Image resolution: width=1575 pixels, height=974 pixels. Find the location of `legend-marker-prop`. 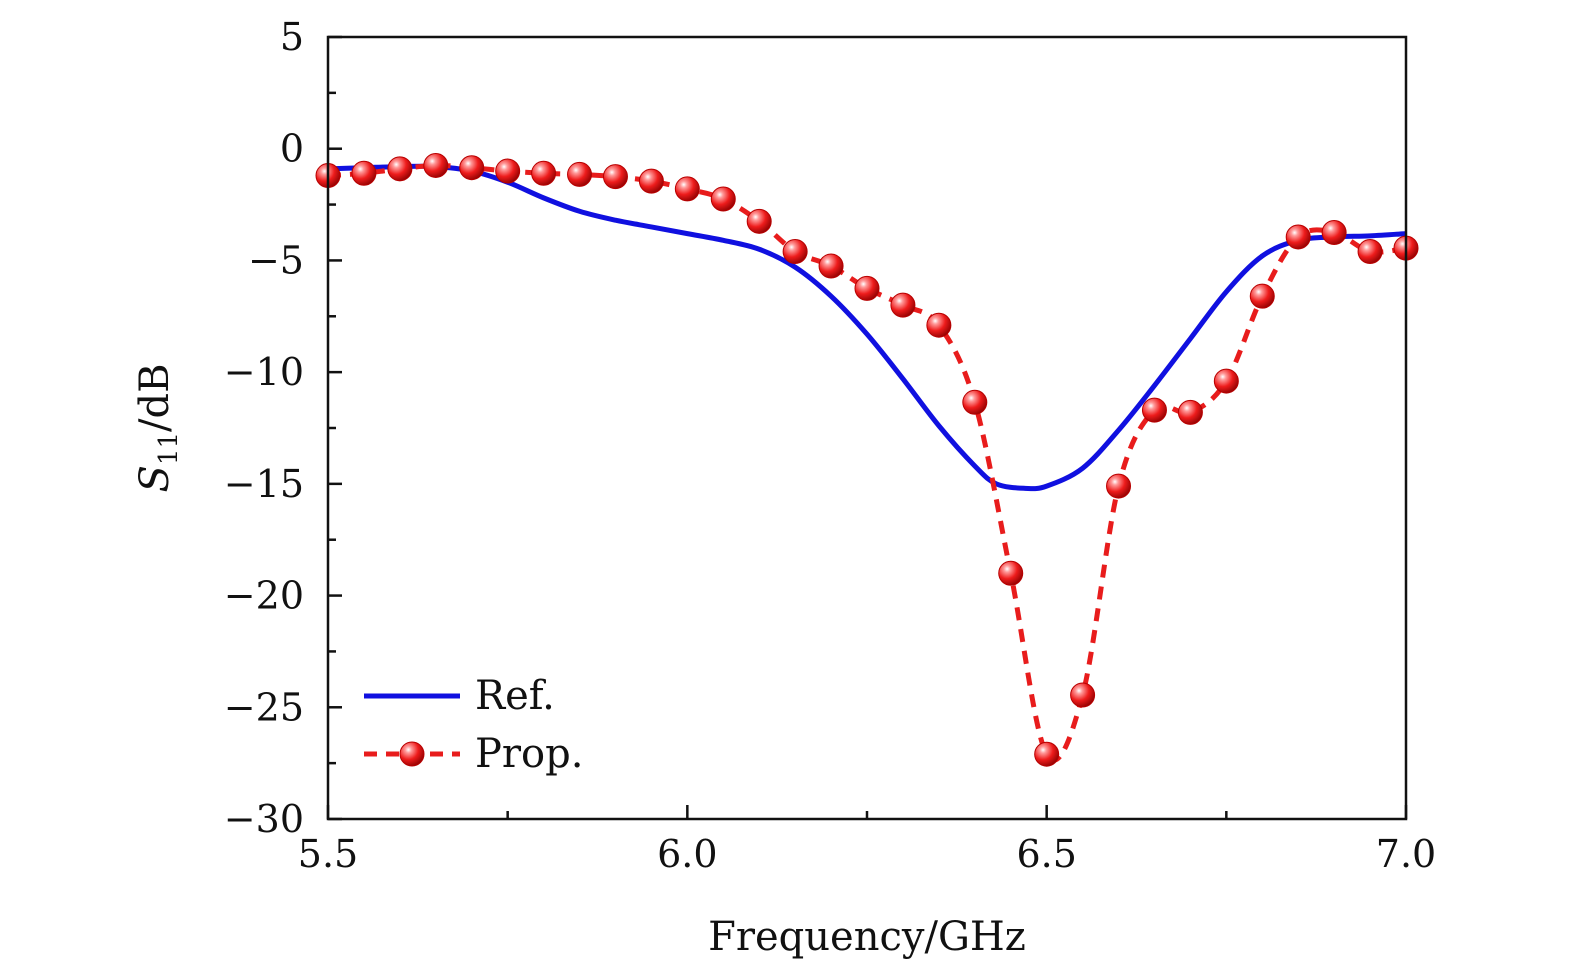

legend-marker-prop is located at coordinates (412, 754).